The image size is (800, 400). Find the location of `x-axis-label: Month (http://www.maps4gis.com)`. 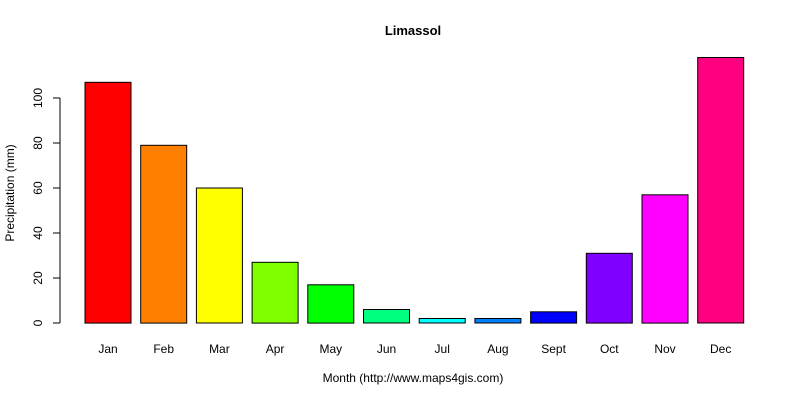

x-axis-label: Month (http://www.maps4gis.com) is located at coordinates (413, 378).